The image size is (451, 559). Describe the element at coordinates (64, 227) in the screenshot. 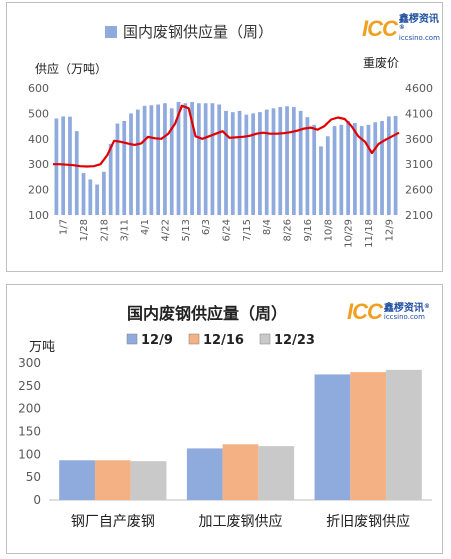

I see `x-tick-label: 1/7` at that location.